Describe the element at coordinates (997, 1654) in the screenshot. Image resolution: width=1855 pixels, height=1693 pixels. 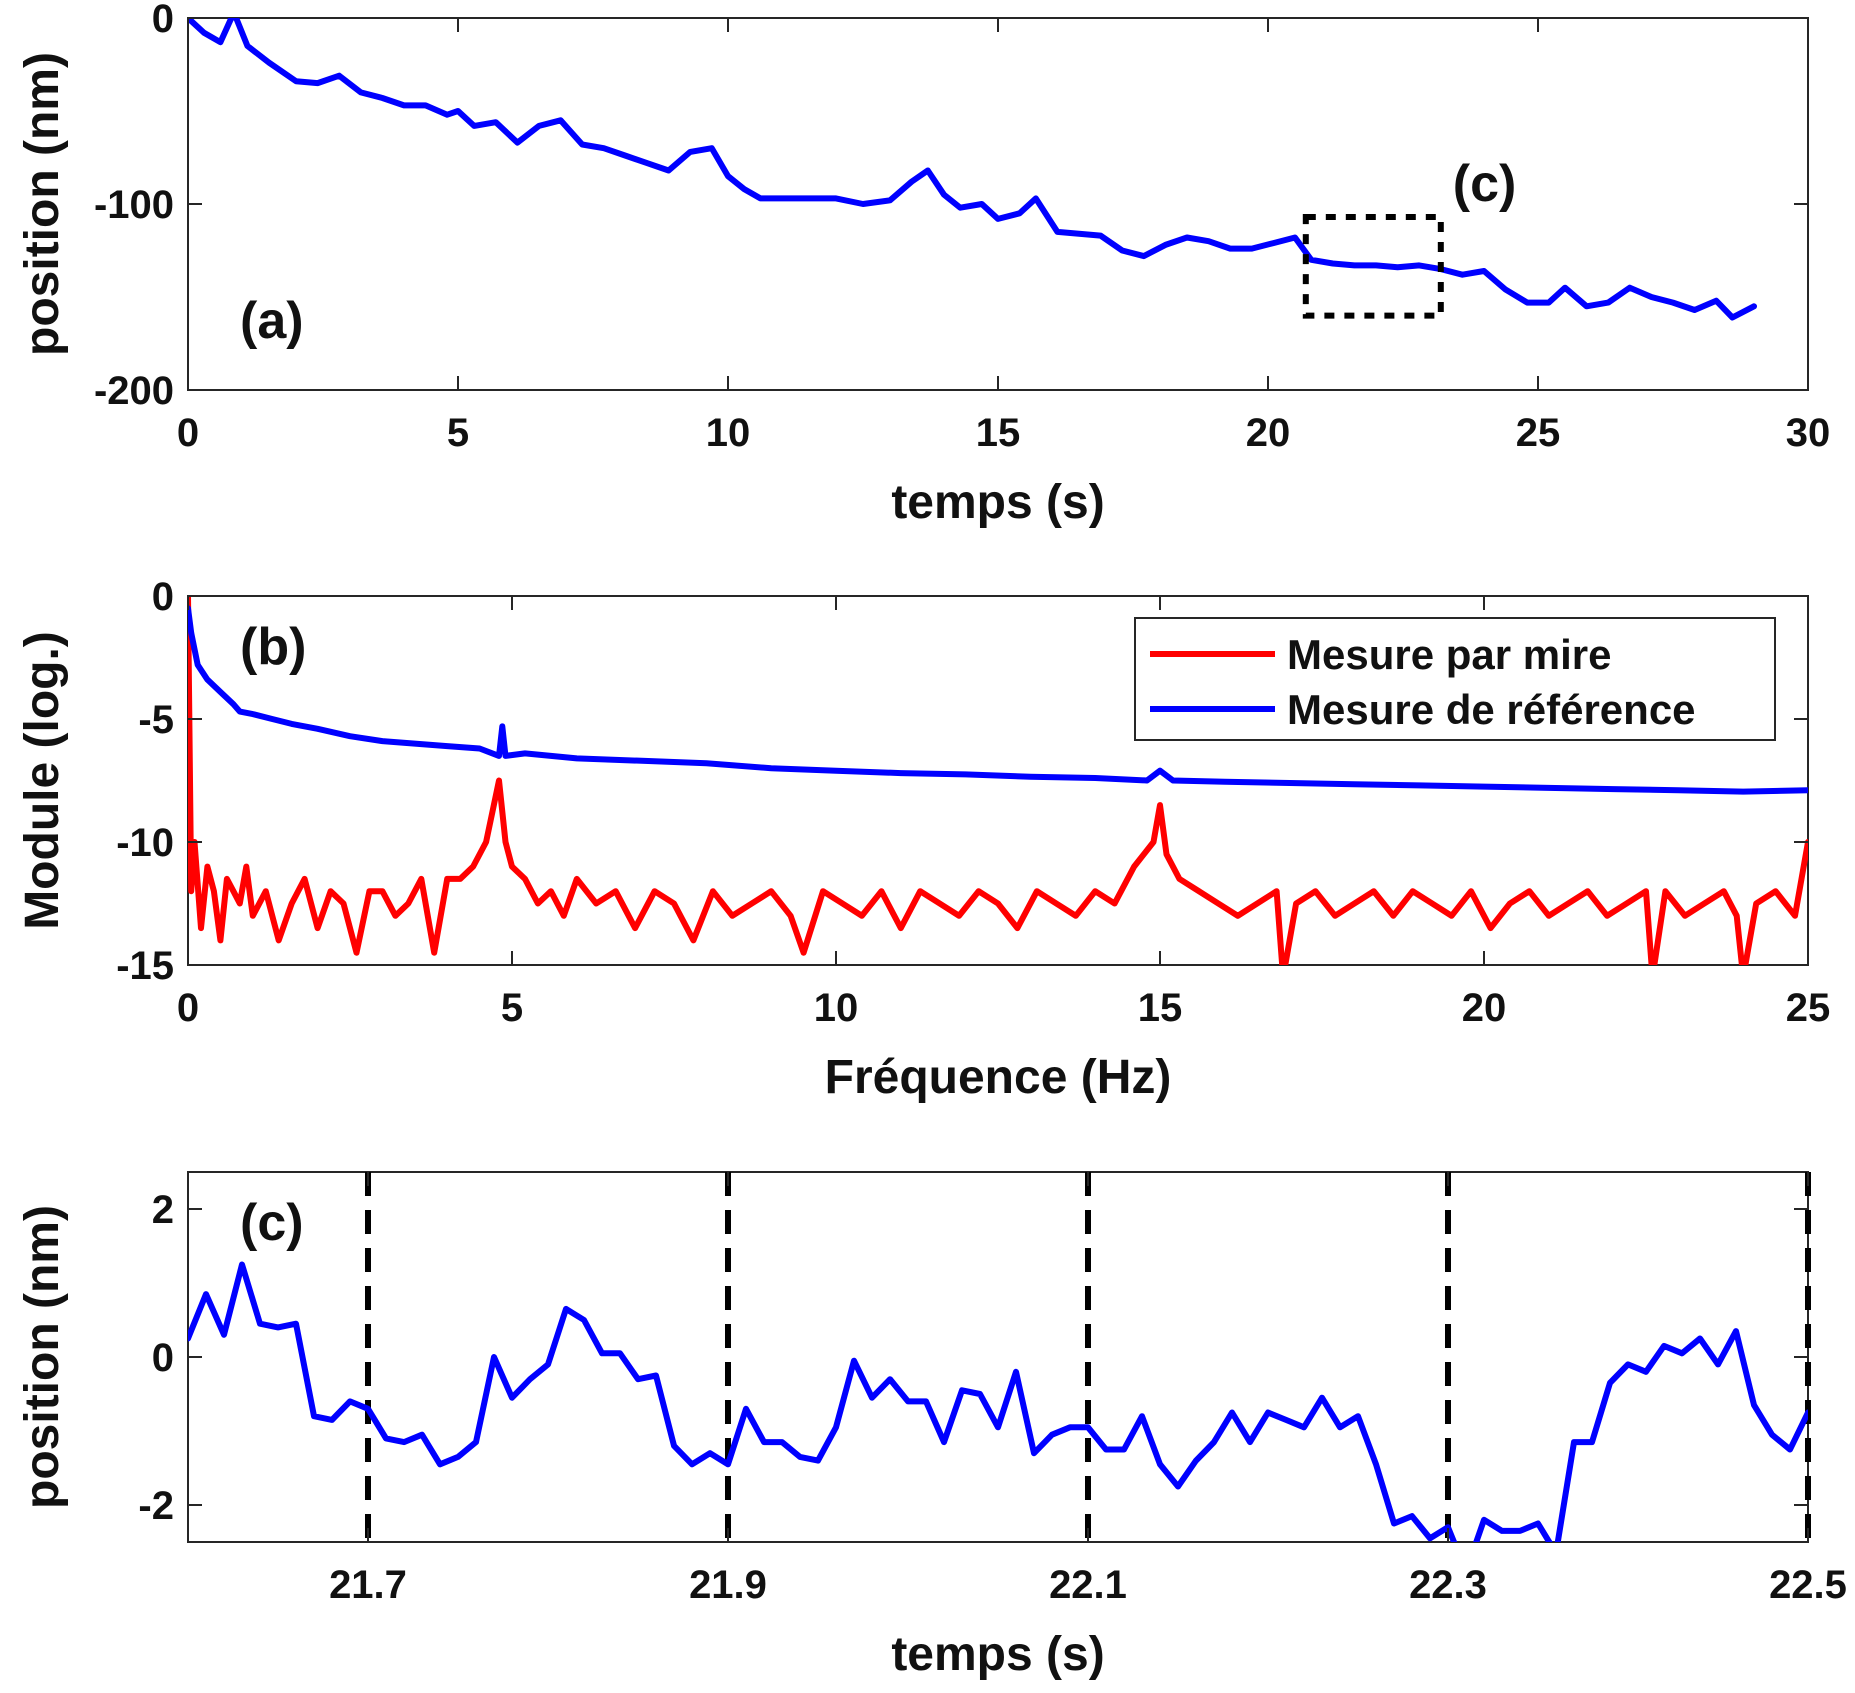
I see `x-axis-label-c: temps (s)` at that location.